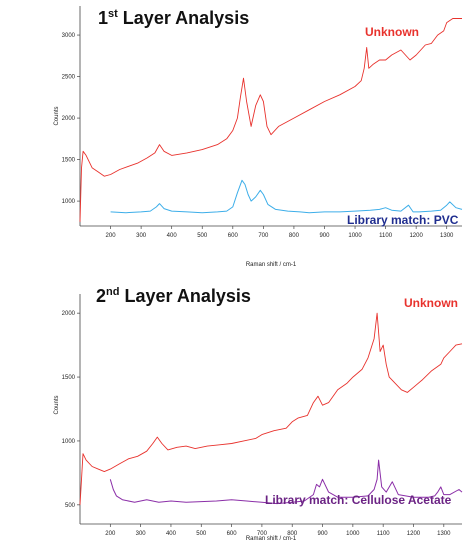 Image resolution: width=474 pixels, height=547 pixels. What do you see at coordinates (69, 36) in the screenshot?
I see `y-tick-label: 3000` at bounding box center [69, 36].